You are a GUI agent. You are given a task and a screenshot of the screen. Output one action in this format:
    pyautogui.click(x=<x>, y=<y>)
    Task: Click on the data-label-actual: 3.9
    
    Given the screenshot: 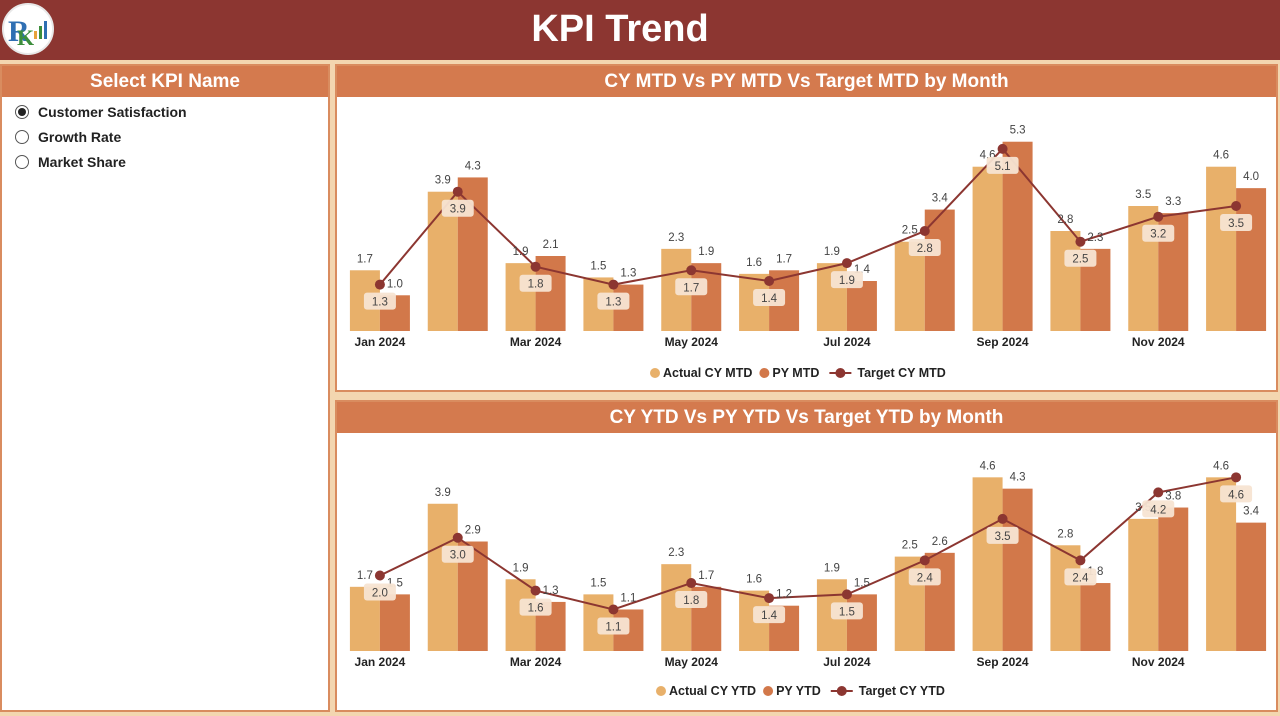 What is the action you would take?
    pyautogui.click(x=443, y=493)
    